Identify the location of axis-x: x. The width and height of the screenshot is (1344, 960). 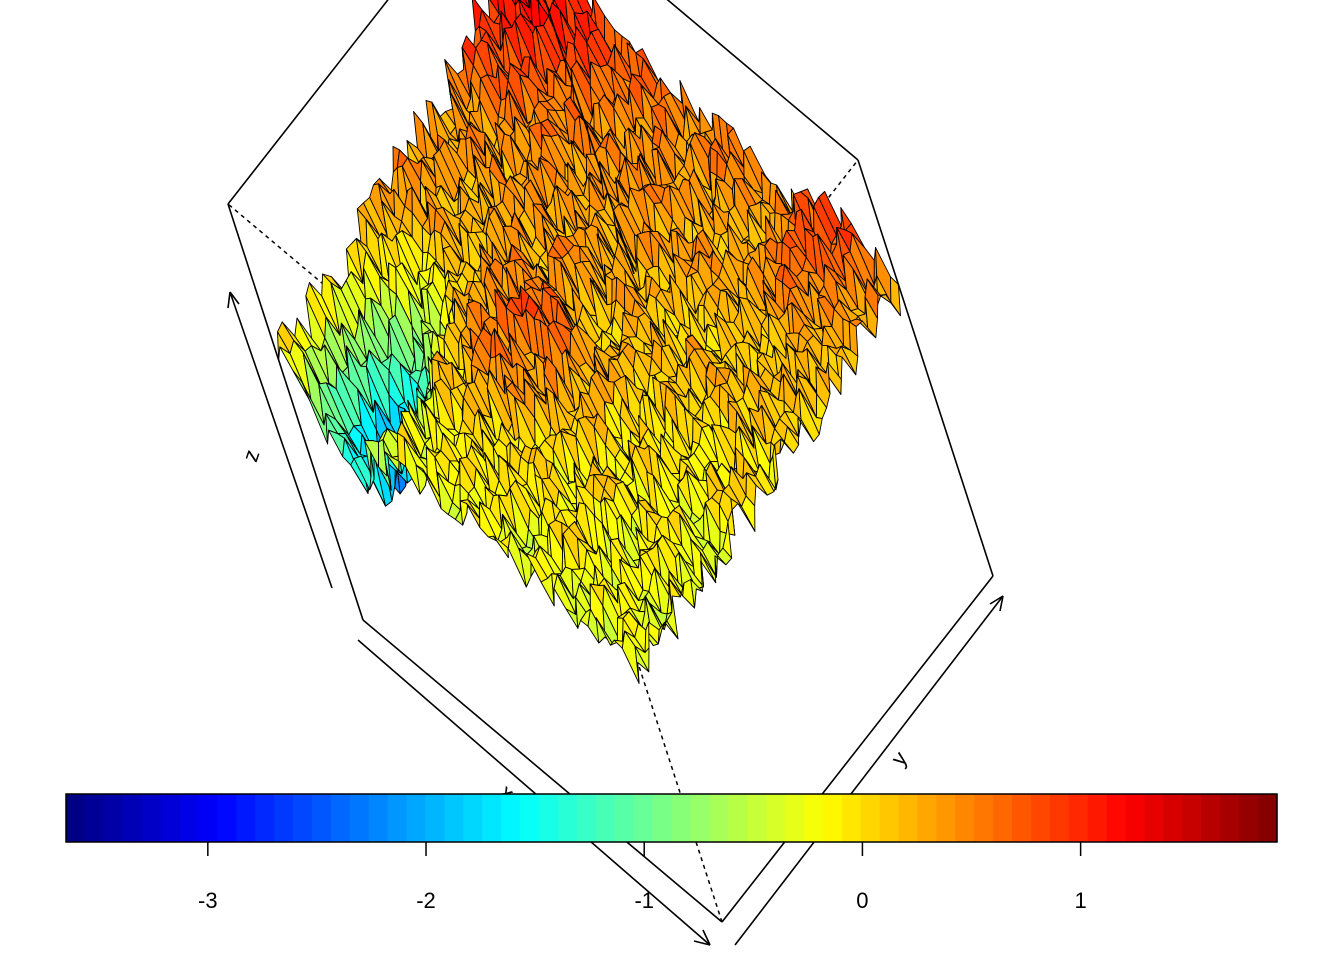
(534, 792).